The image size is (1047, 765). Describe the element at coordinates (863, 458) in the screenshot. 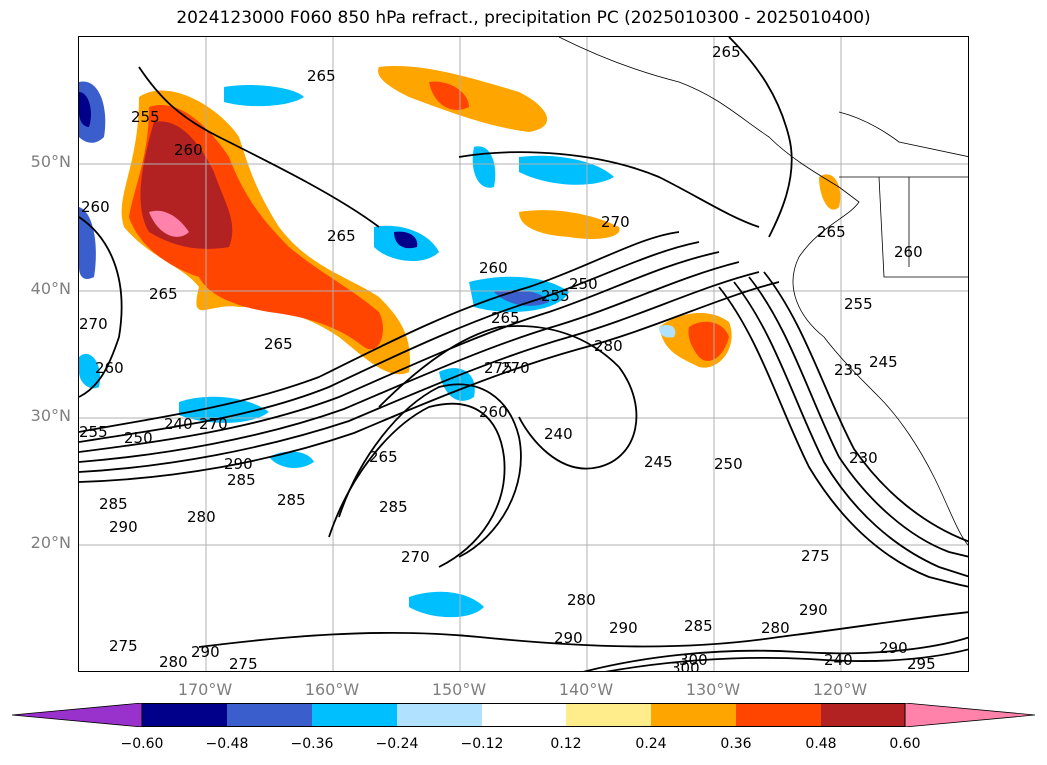

I see `contour-label: 230` at that location.